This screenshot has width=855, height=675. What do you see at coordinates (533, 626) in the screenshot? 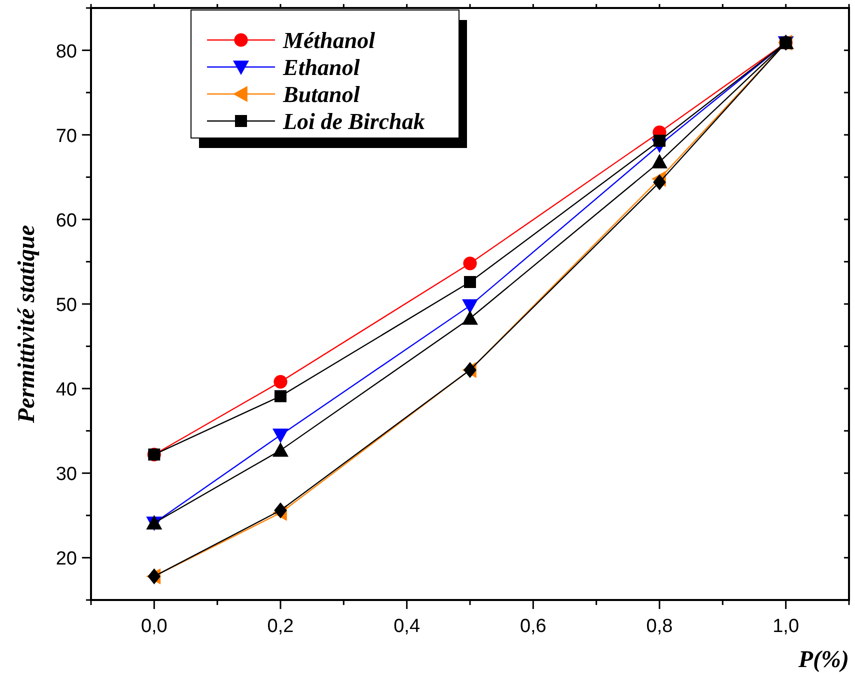
I see `x-tick-label: 0,6` at bounding box center [533, 626].